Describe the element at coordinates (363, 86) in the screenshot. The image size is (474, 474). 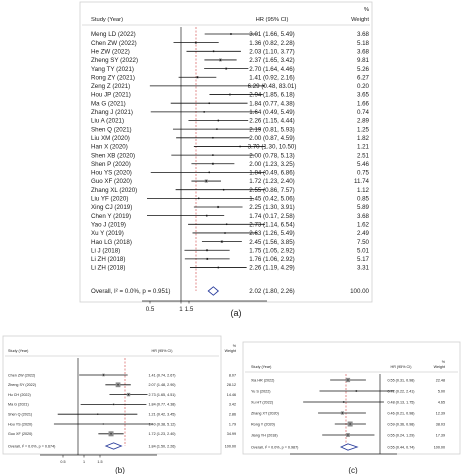
I see `study-weight: 0.20` at that location.